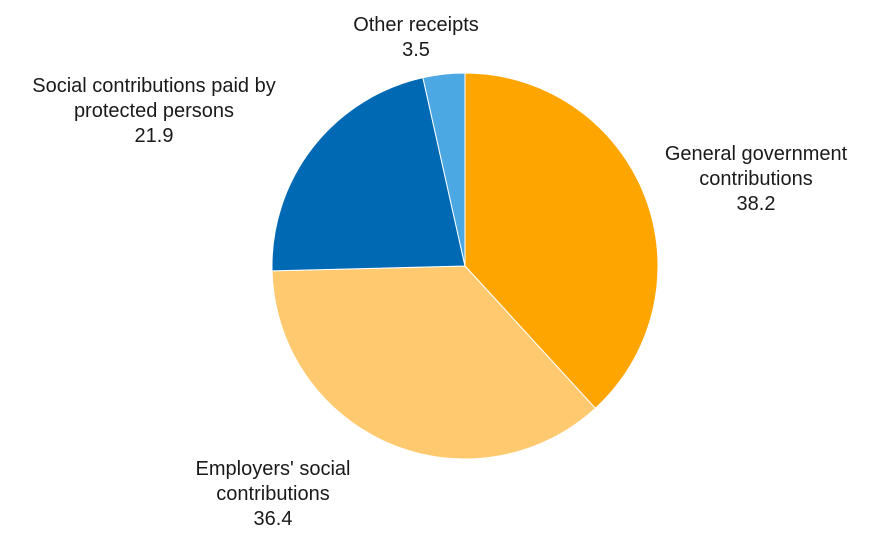  I want to click on slice-value-label: 36.4, so click(273, 518).